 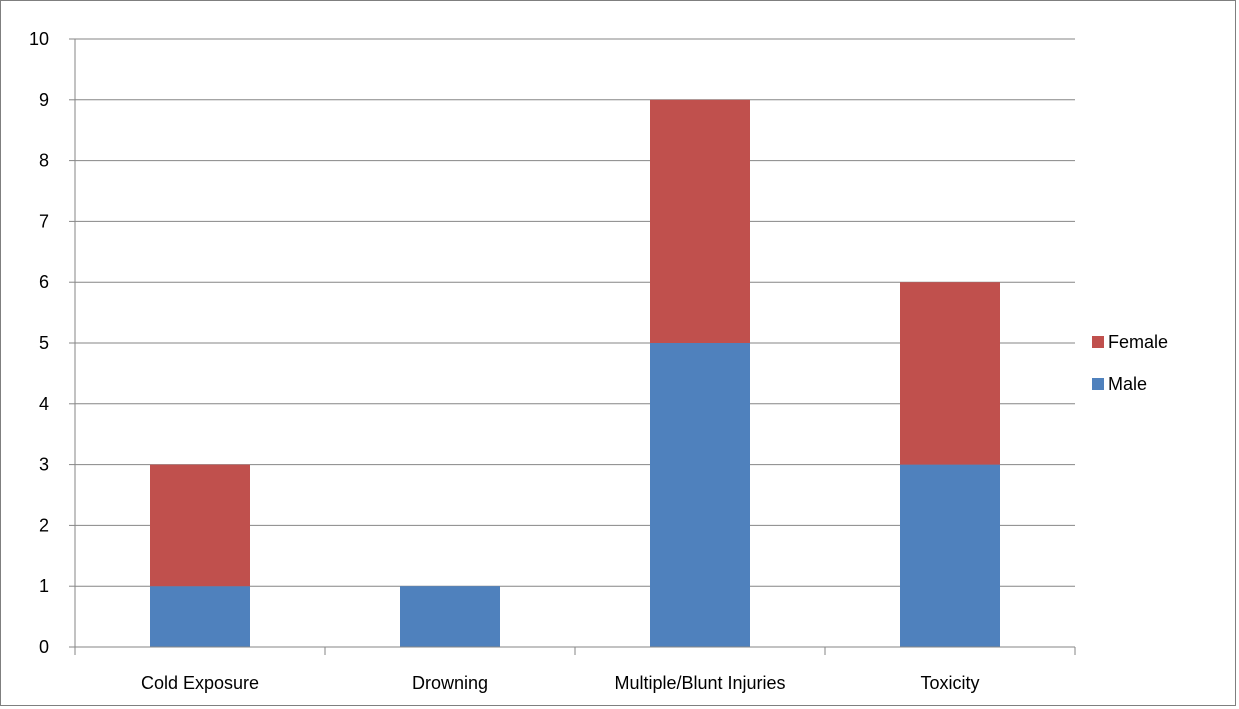 What do you see at coordinates (44, 525) in the screenshot?
I see `y-tick-label: 2` at bounding box center [44, 525].